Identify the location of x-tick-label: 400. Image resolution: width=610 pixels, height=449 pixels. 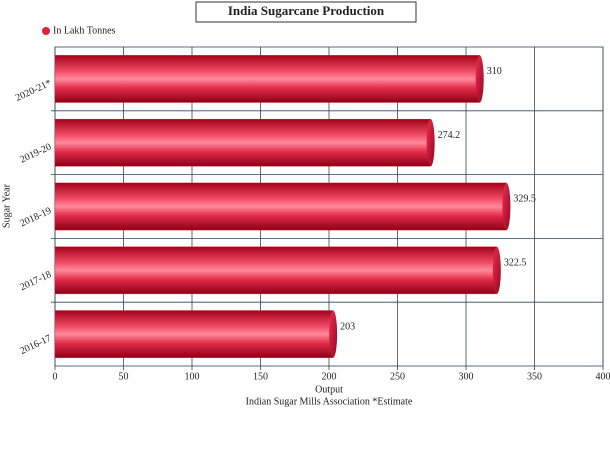
(603, 376).